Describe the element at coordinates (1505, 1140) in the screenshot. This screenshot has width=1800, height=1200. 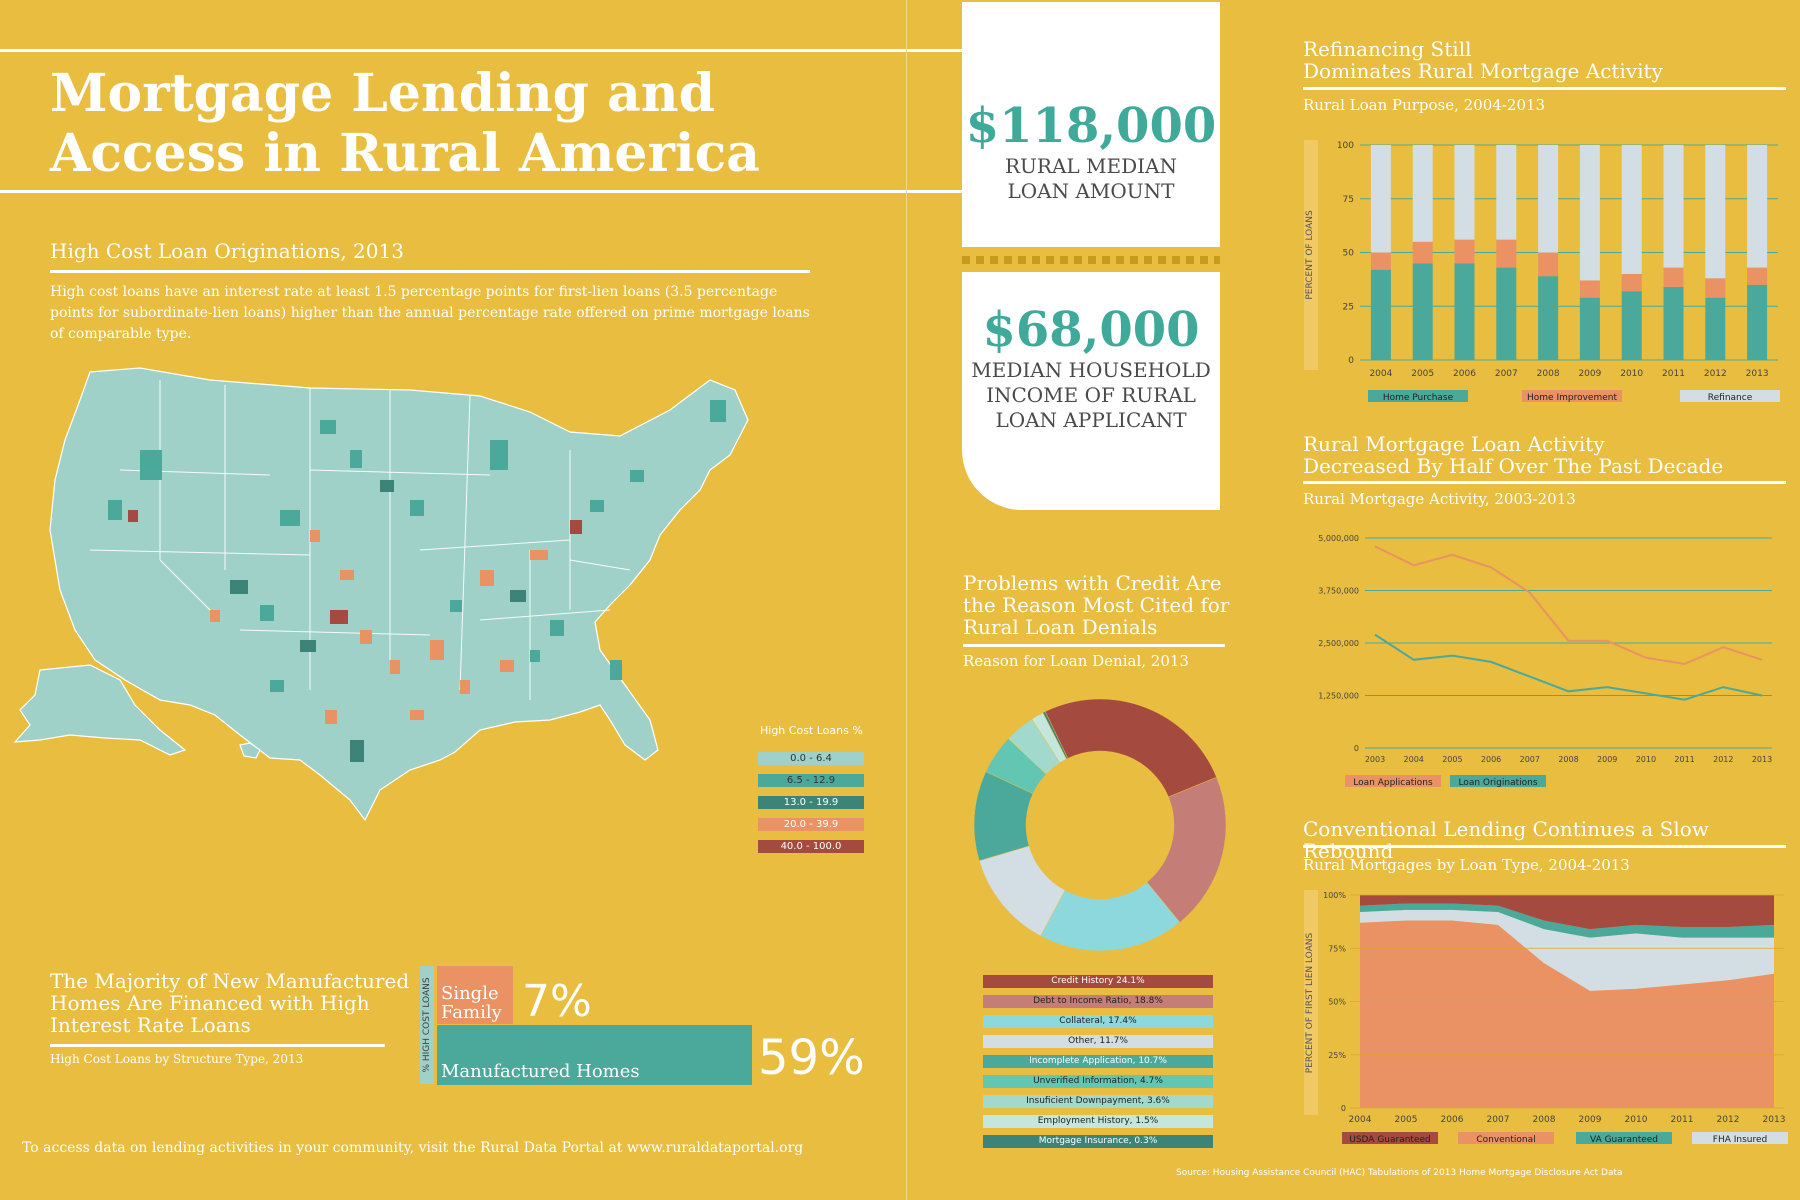
I see `loantype-legend-label: Conventional` at that location.